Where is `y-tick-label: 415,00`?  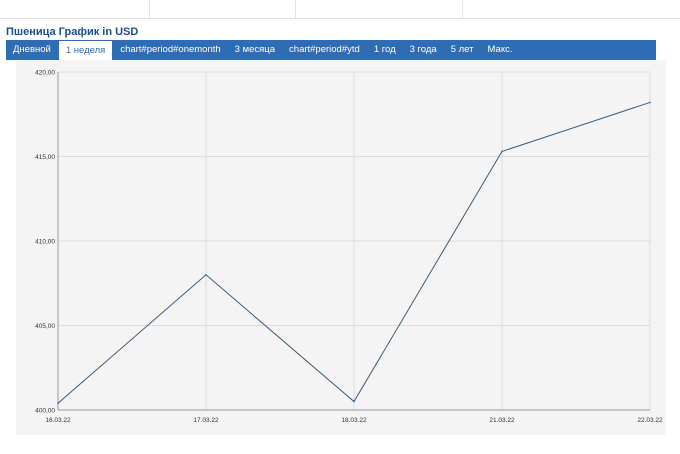 y-tick-label: 415,00 is located at coordinates (45, 157).